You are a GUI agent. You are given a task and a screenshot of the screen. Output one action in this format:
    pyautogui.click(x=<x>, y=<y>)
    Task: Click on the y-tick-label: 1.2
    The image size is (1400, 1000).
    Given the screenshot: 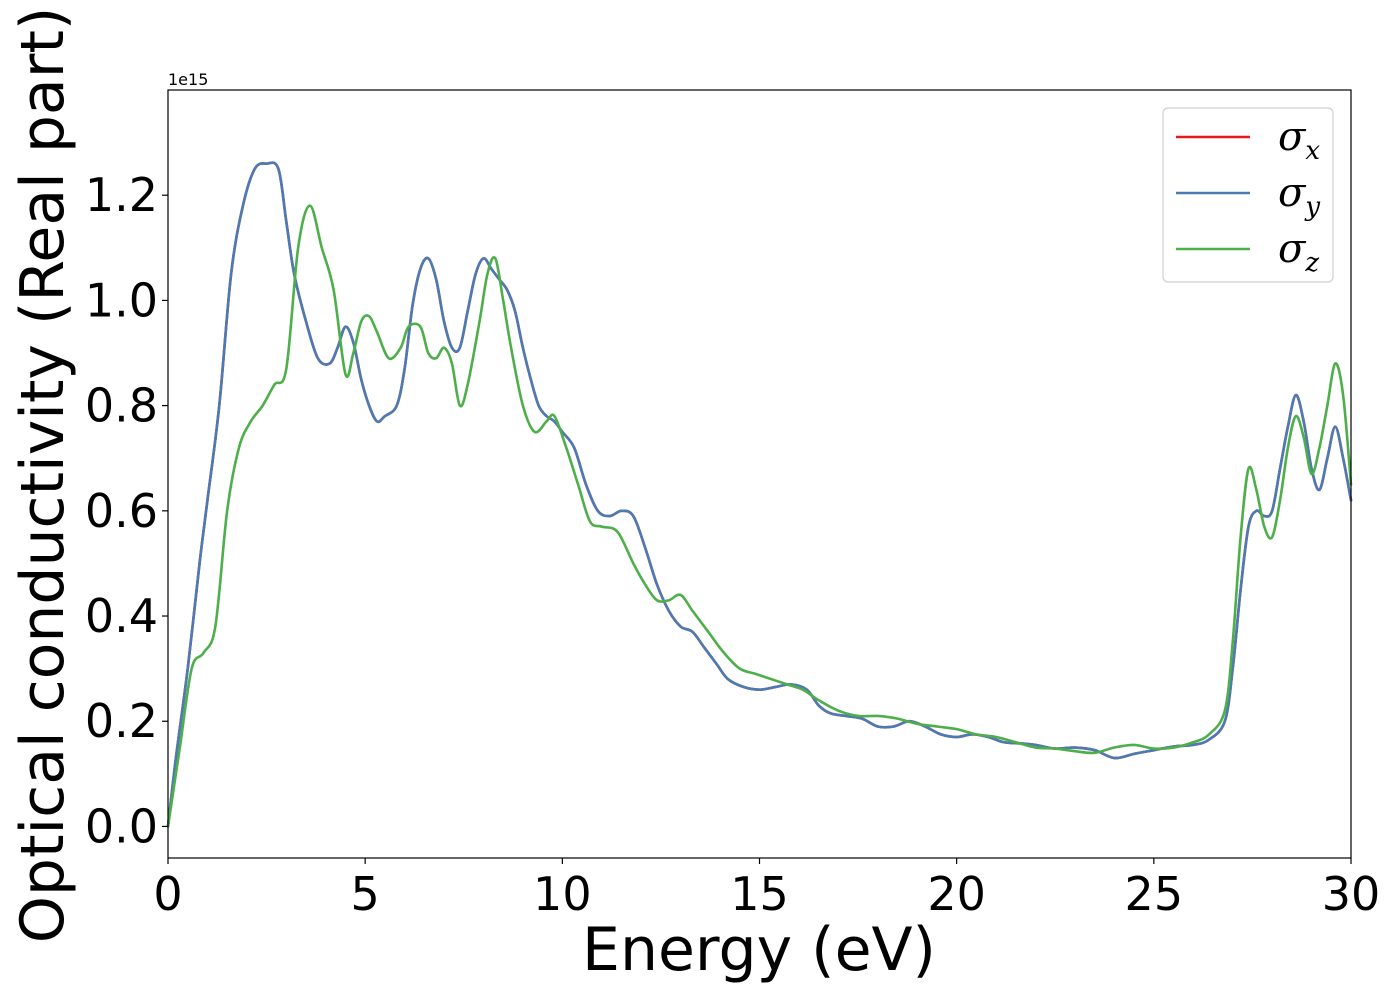 What is the action you would take?
    pyautogui.click(x=121, y=195)
    